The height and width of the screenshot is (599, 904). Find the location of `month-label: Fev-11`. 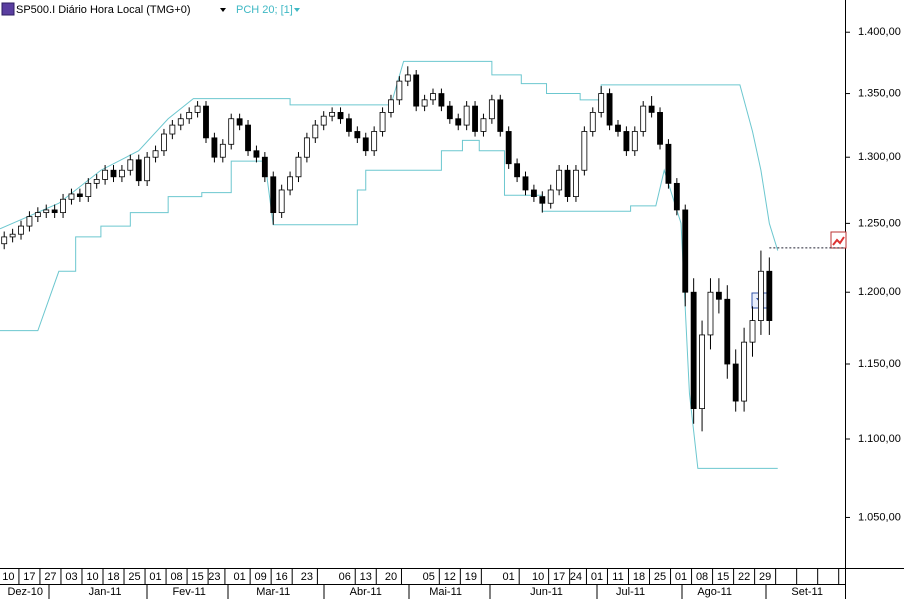

month-label: Fev-11 is located at coordinates (188, 592).